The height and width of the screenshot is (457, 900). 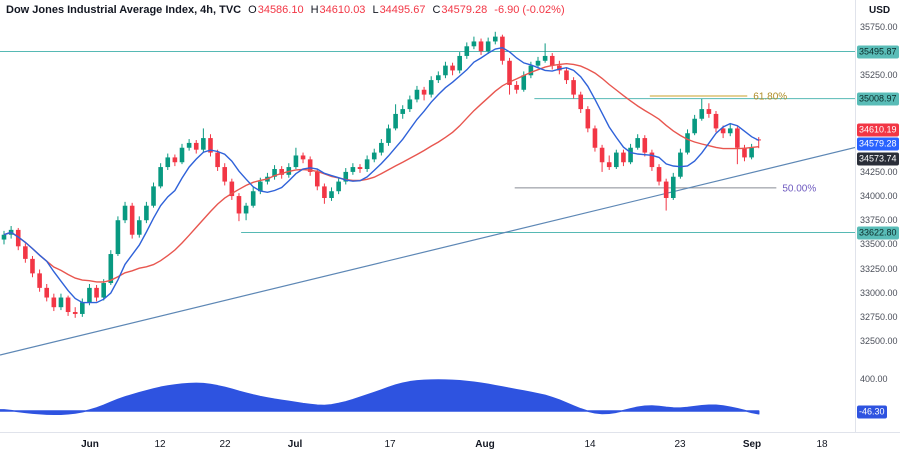 What do you see at coordinates (752, 444) in the screenshot?
I see `time-label: Sep` at bounding box center [752, 444].